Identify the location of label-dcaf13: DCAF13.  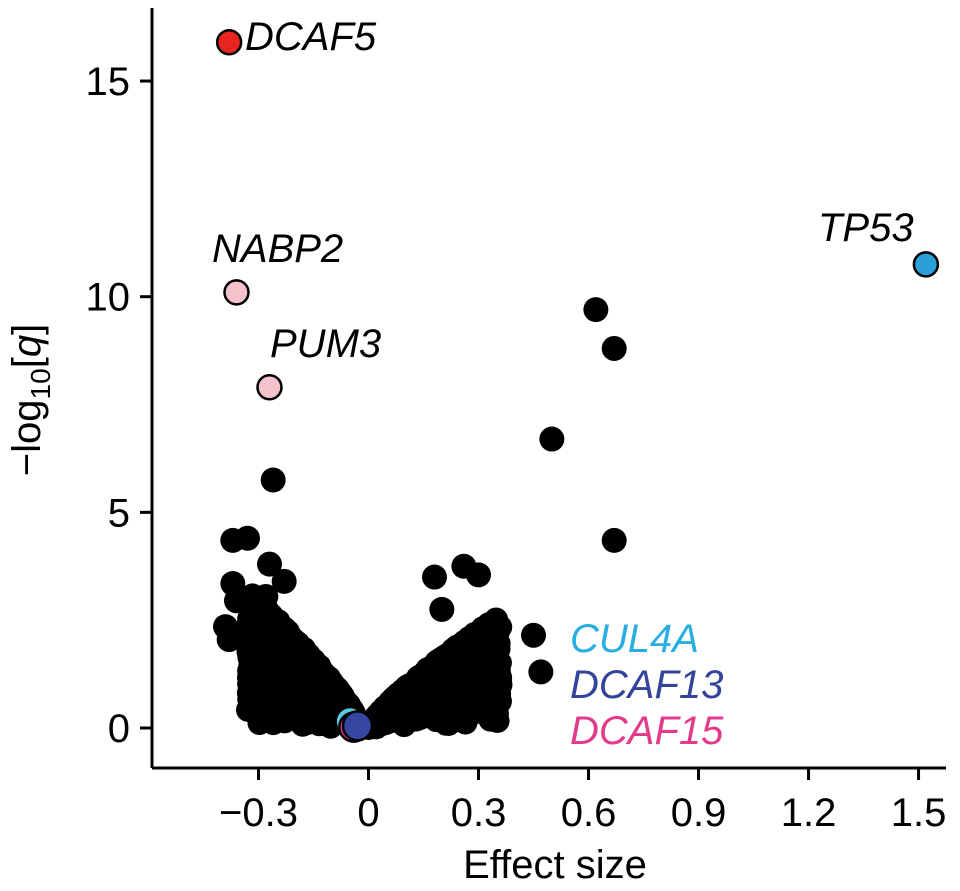
(646, 685).